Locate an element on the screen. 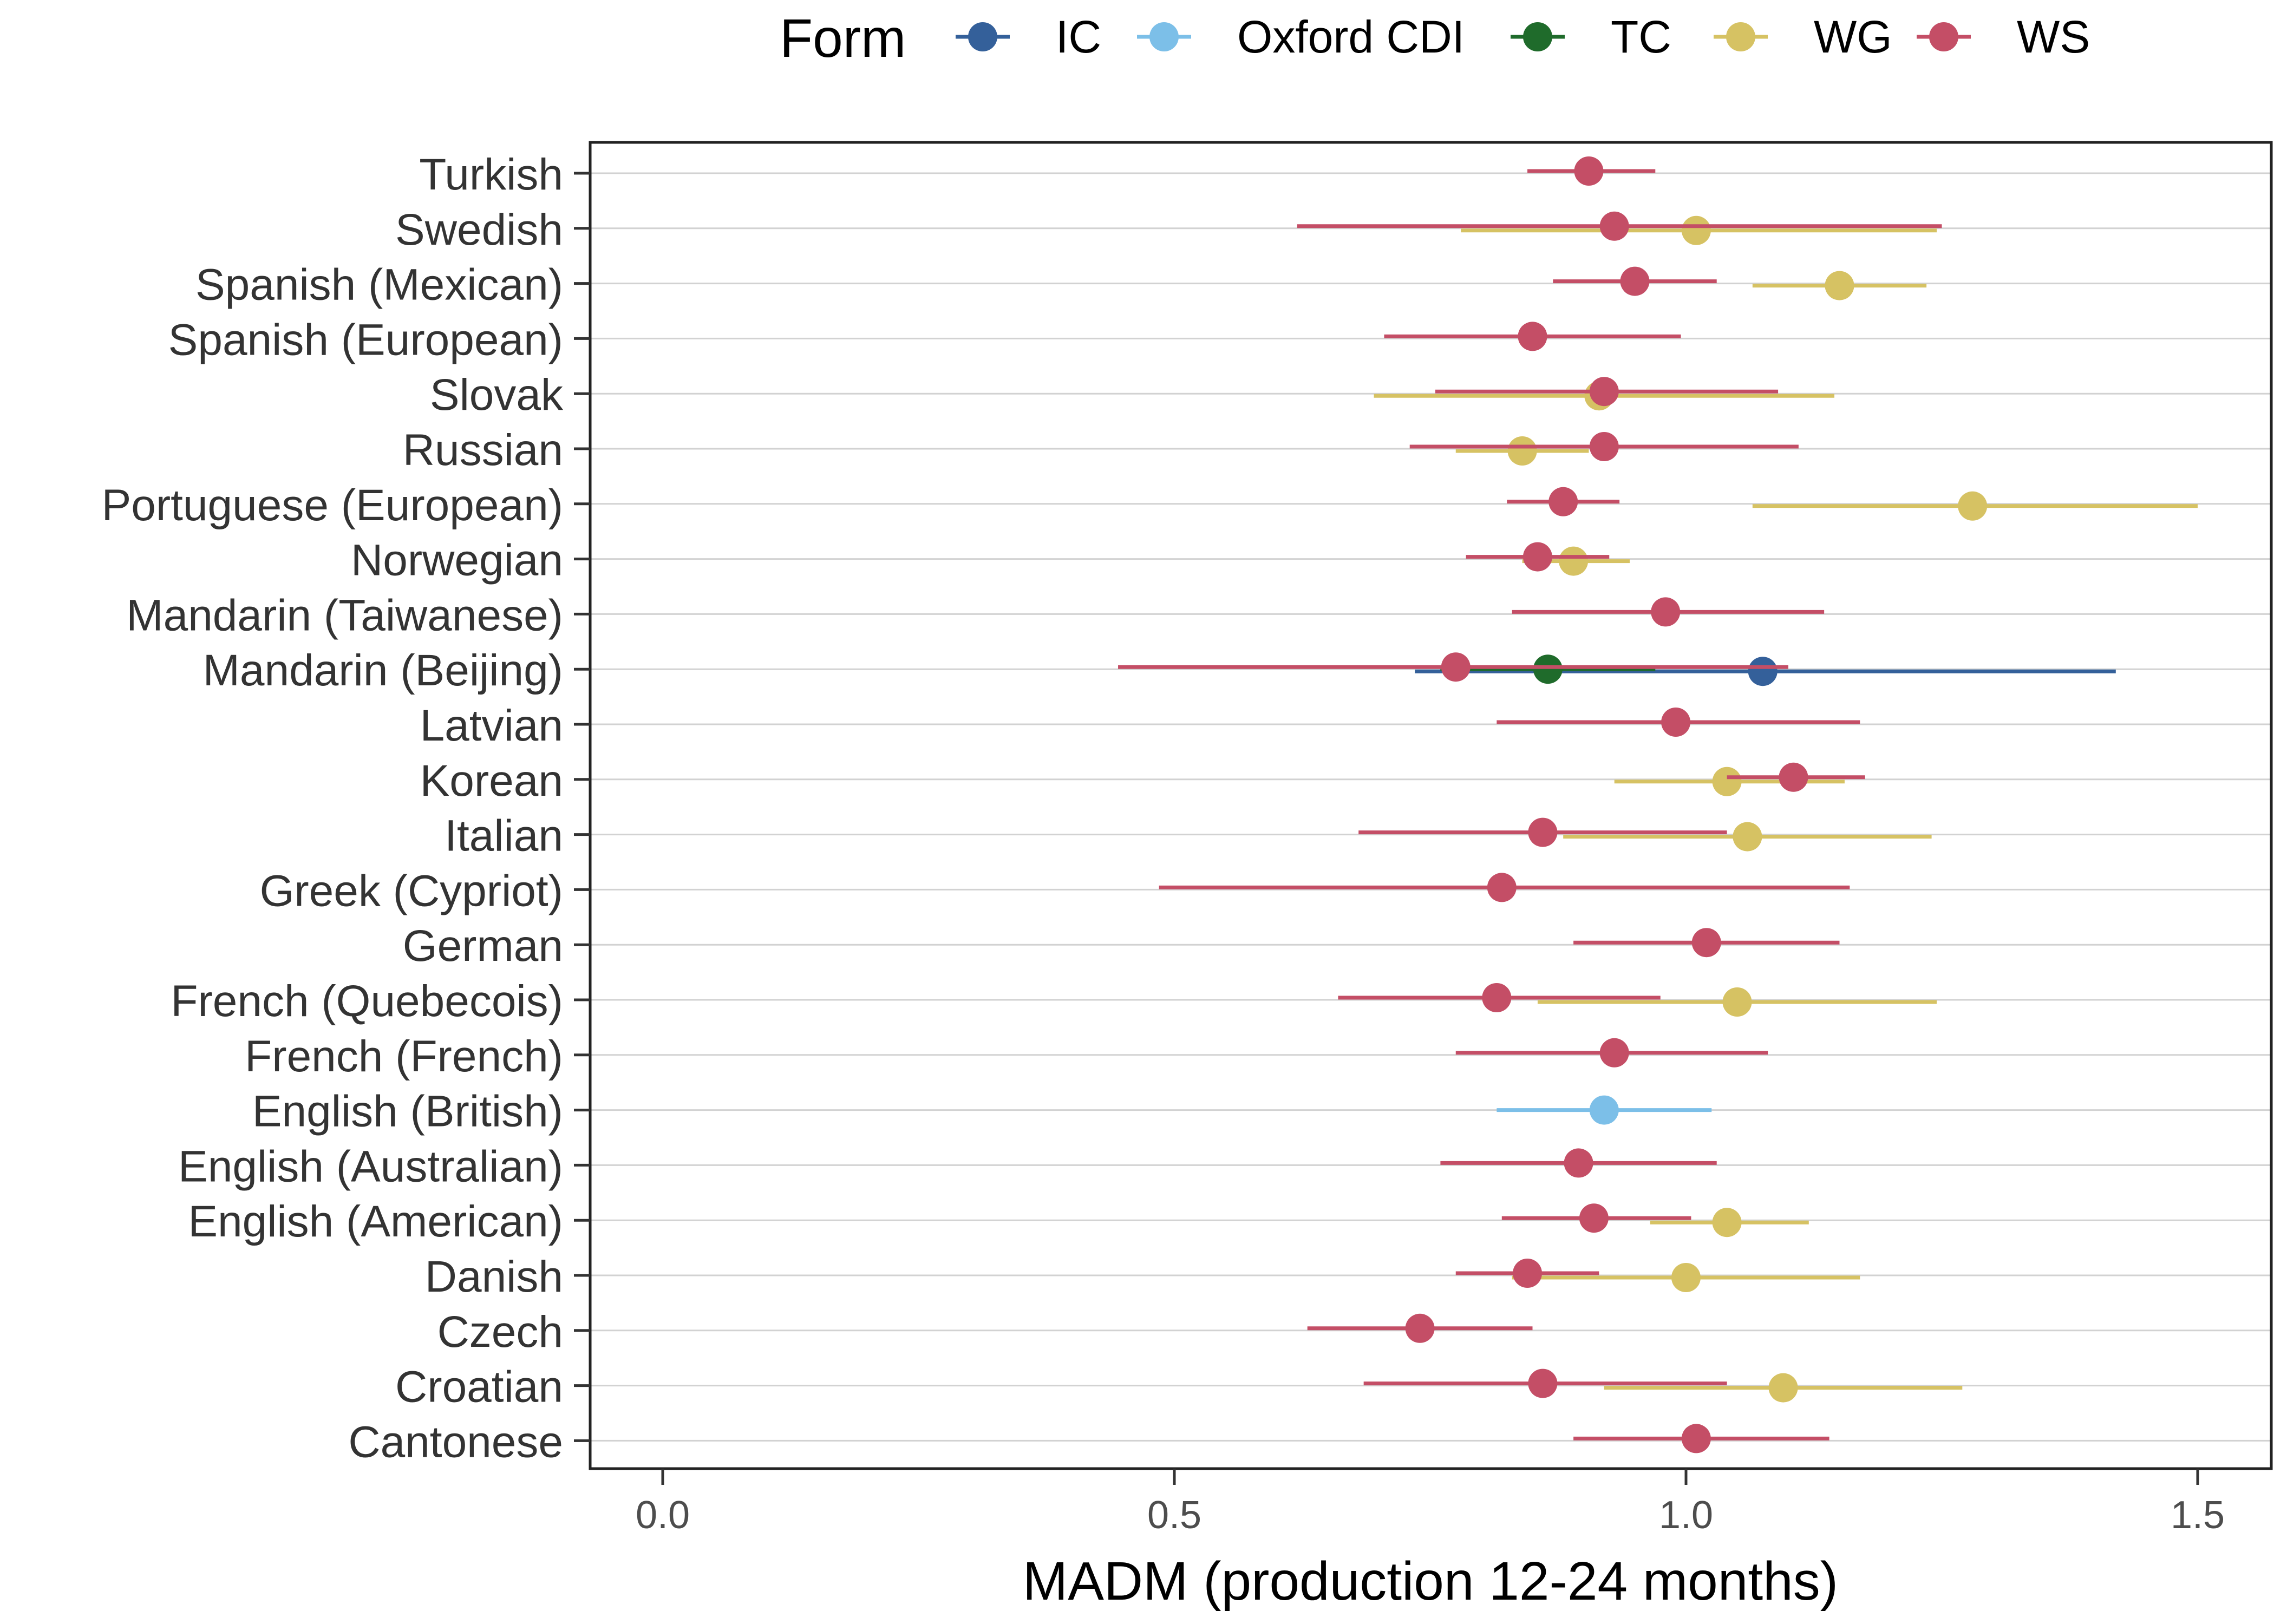 This screenshot has width=2274, height=1624. point-mandarin-beijing-ws is located at coordinates (1453, 667).